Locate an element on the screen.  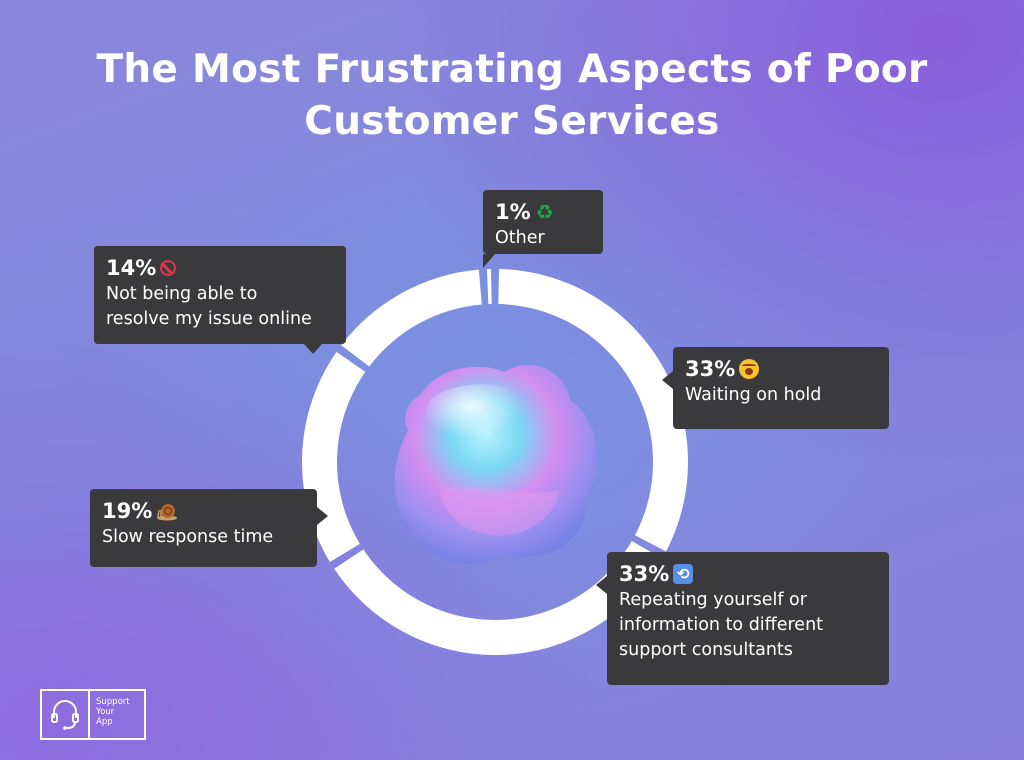
slice-label: Other is located at coordinates (520, 238).